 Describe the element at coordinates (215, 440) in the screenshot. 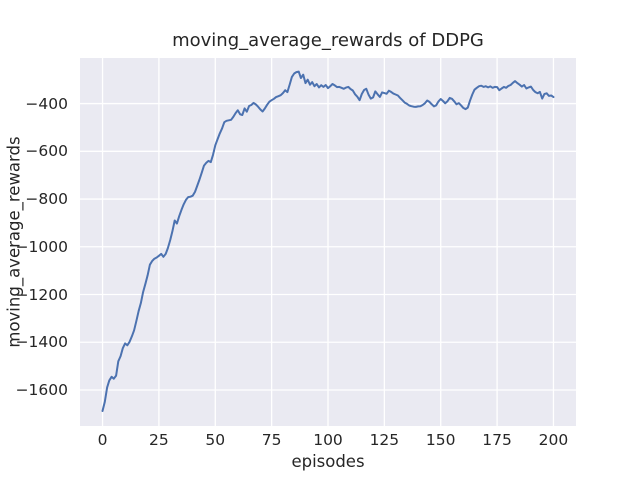

I see `x-tick-label: 50` at that location.